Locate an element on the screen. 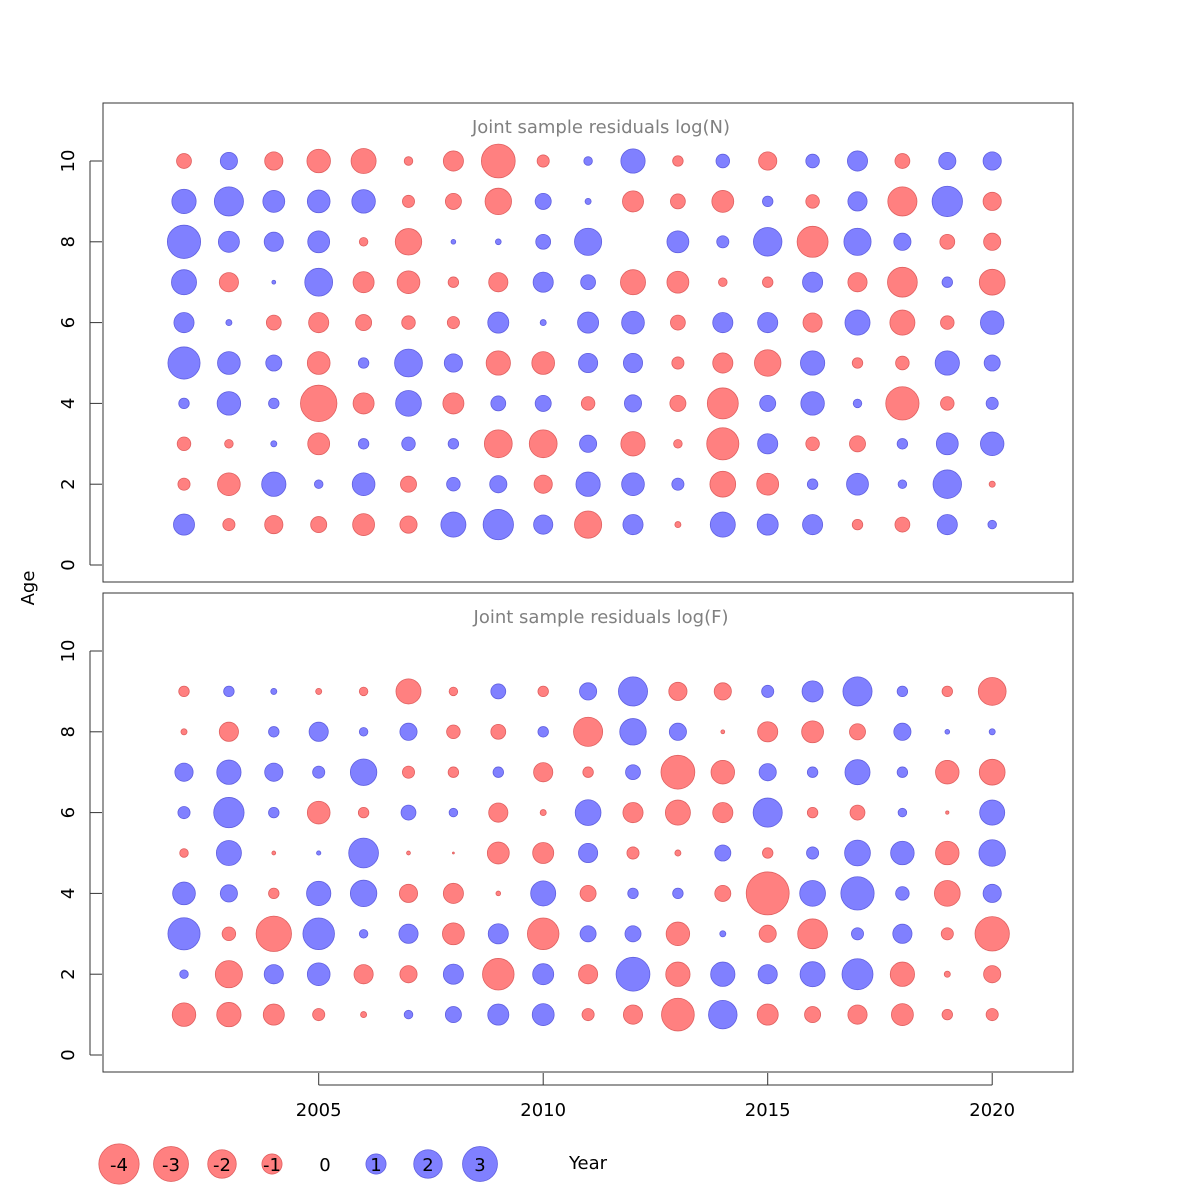 This screenshot has height=1200, width=1200. legend-label: 2 is located at coordinates (427, 1165).